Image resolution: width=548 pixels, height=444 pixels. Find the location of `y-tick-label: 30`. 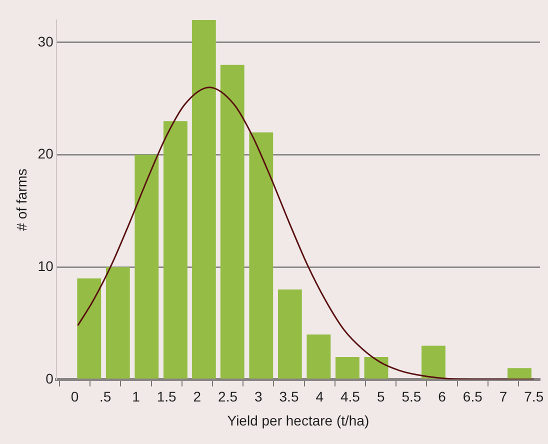

y-tick-label: 30 is located at coordinates (46, 41).